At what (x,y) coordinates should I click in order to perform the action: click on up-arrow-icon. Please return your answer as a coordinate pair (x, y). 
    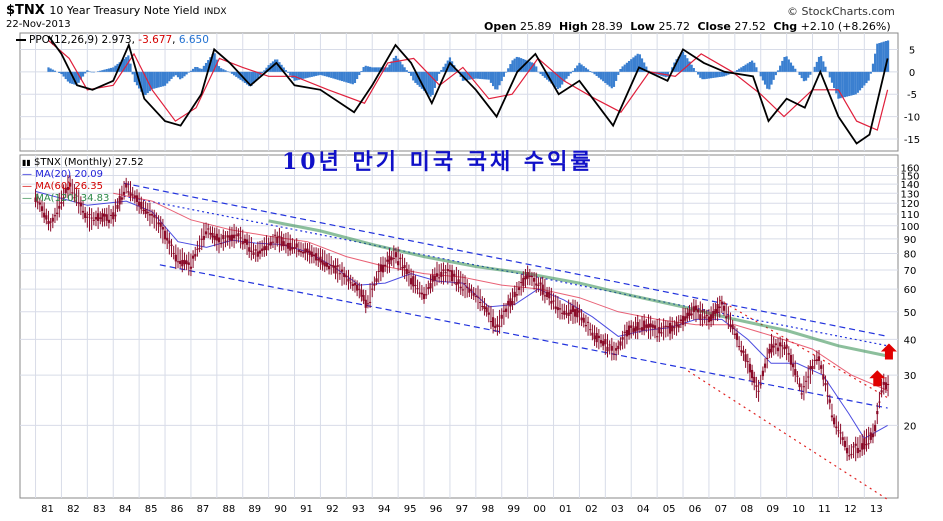
    Looking at the image, I should click on (877, 378).